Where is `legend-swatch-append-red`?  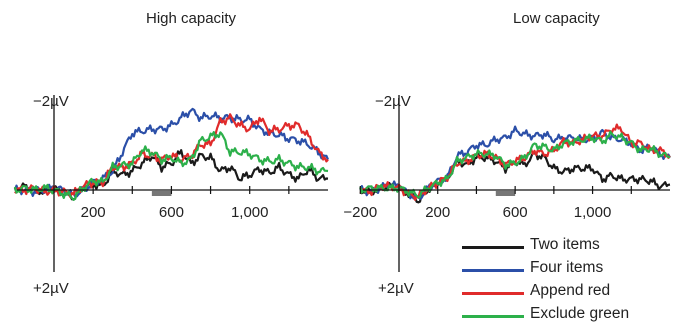
legend-swatch-append-red is located at coordinates (493, 293).